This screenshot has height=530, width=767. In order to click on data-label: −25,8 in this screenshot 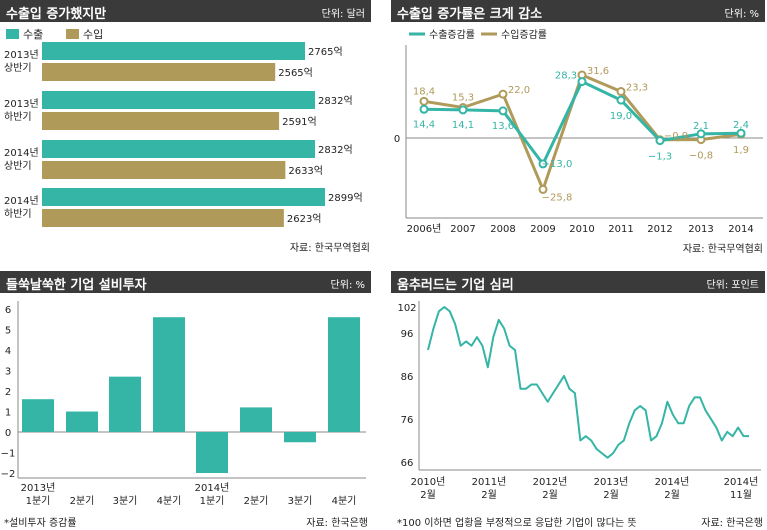, I will do `click(557, 197)`.